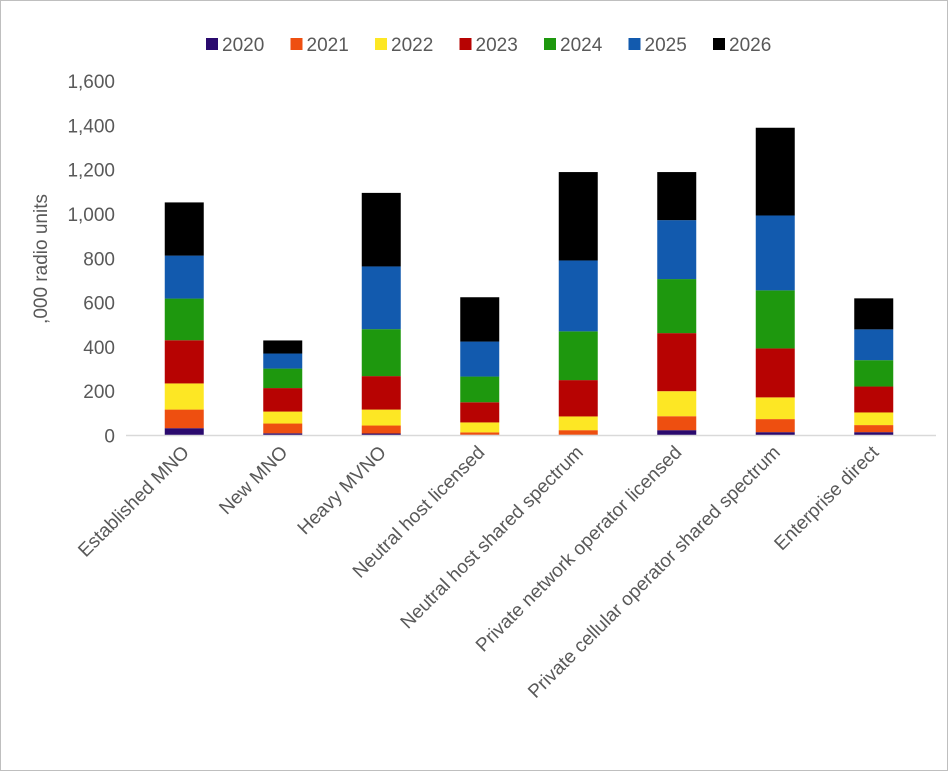 The width and height of the screenshot is (948, 771). I want to click on y-tick-label: 0, so click(109, 437).